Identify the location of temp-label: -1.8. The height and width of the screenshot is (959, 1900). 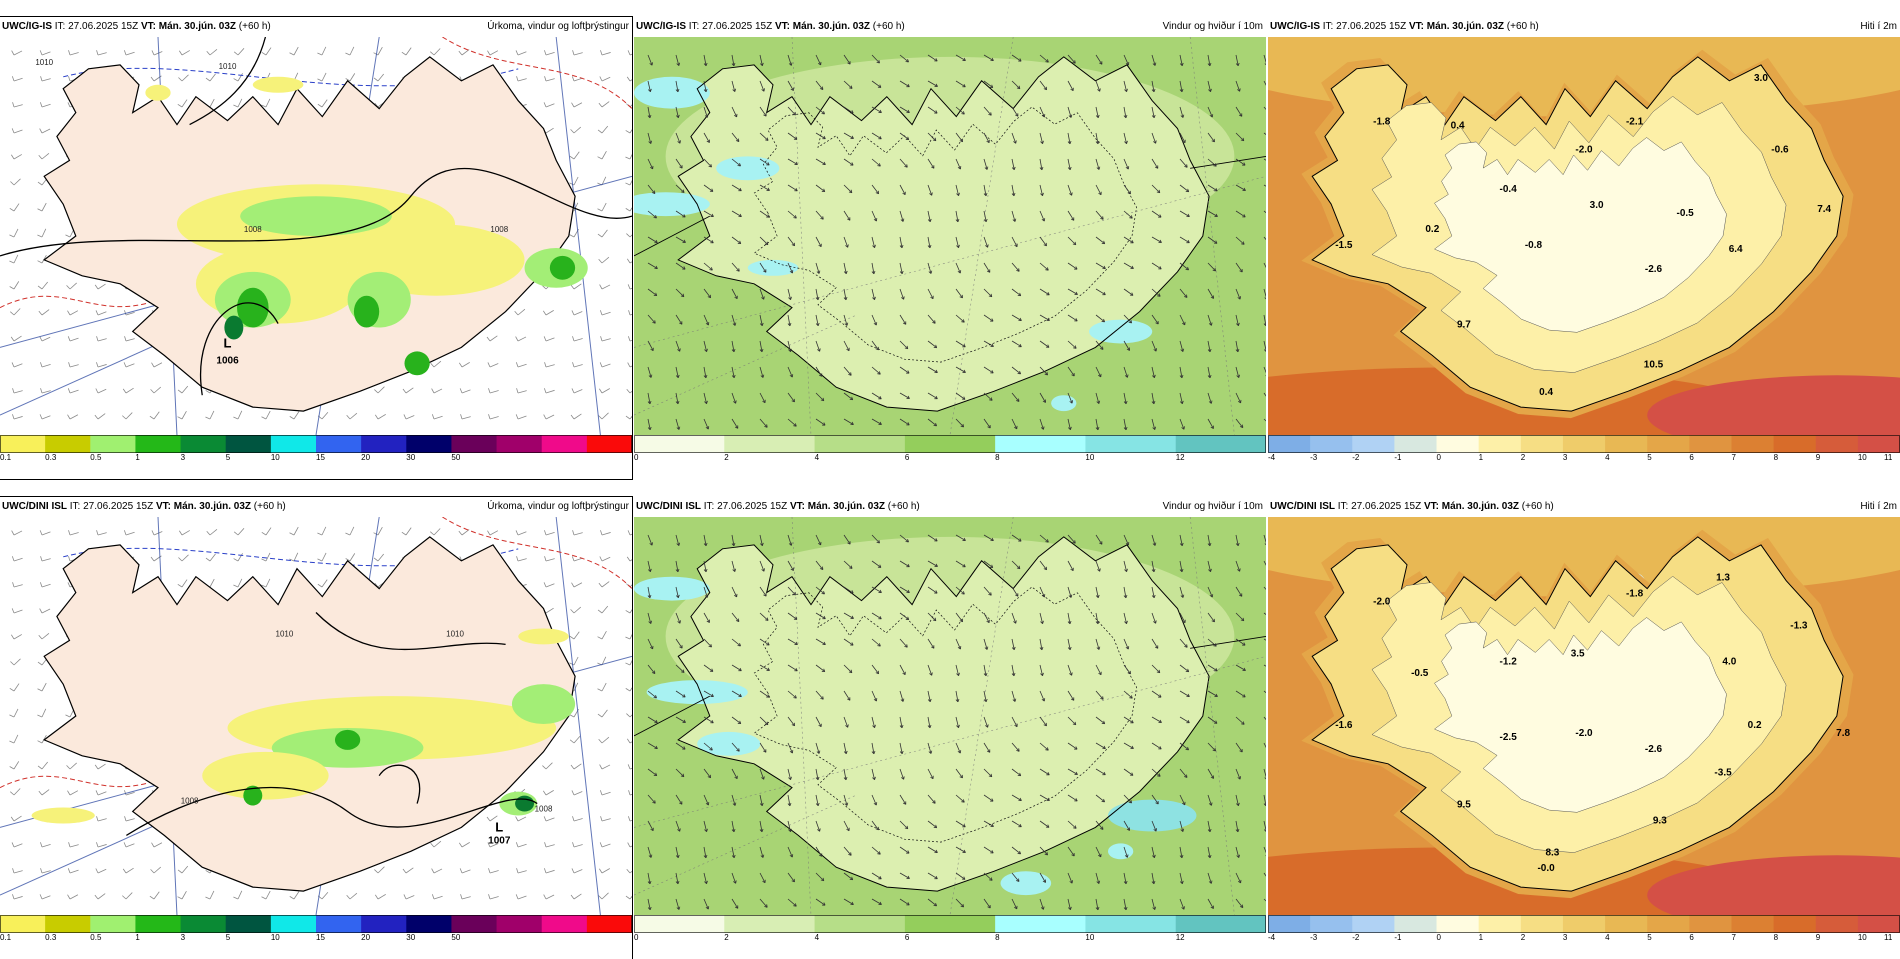
(1382, 122).